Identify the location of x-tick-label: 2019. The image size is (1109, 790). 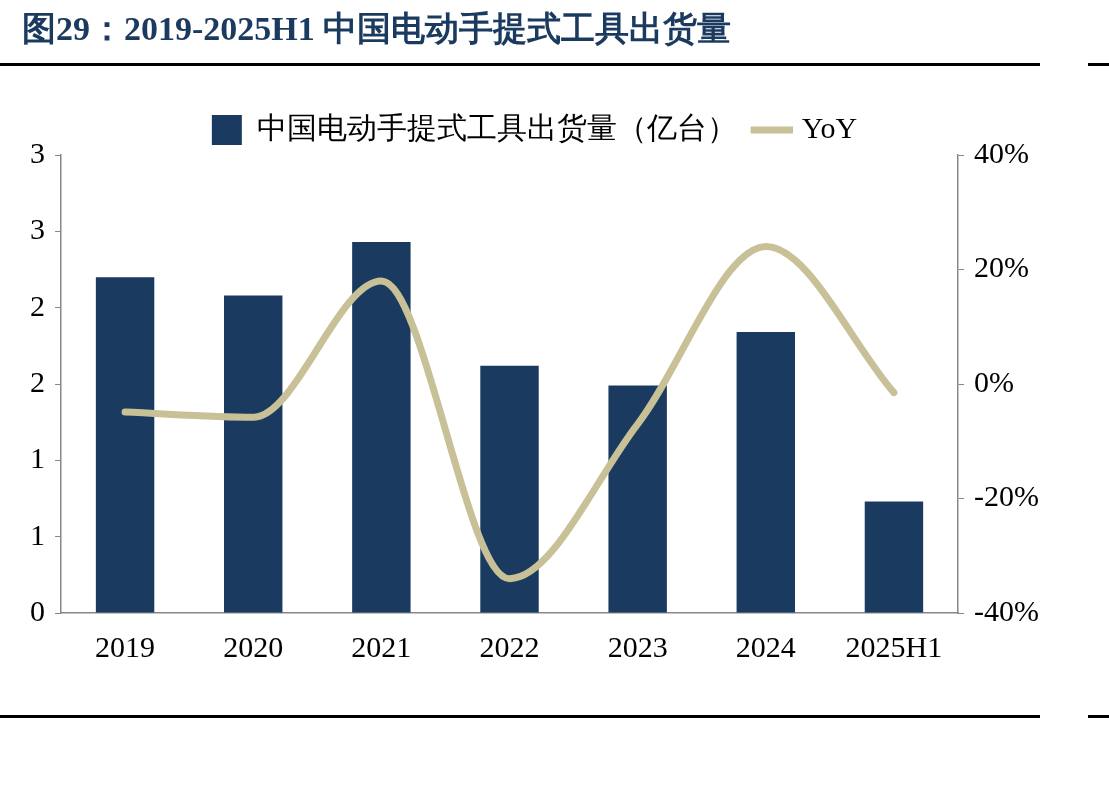
(125, 646).